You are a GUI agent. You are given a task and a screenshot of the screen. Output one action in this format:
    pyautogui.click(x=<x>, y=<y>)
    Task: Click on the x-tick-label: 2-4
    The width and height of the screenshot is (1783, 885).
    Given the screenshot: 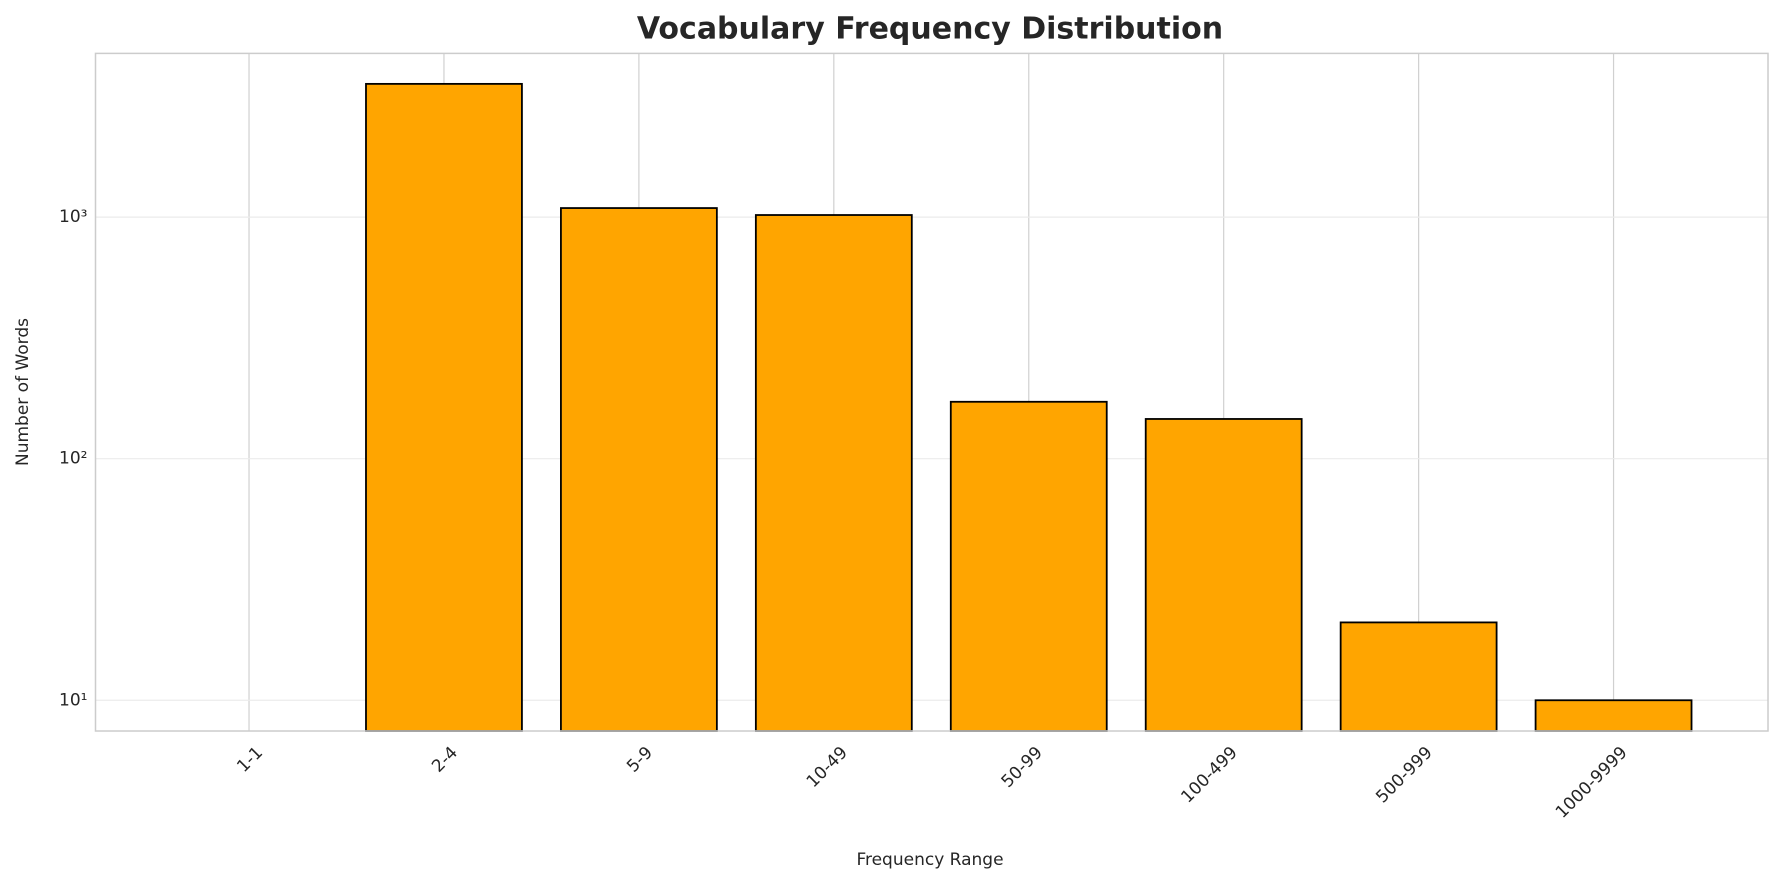 What is the action you would take?
    pyautogui.click(x=445, y=760)
    